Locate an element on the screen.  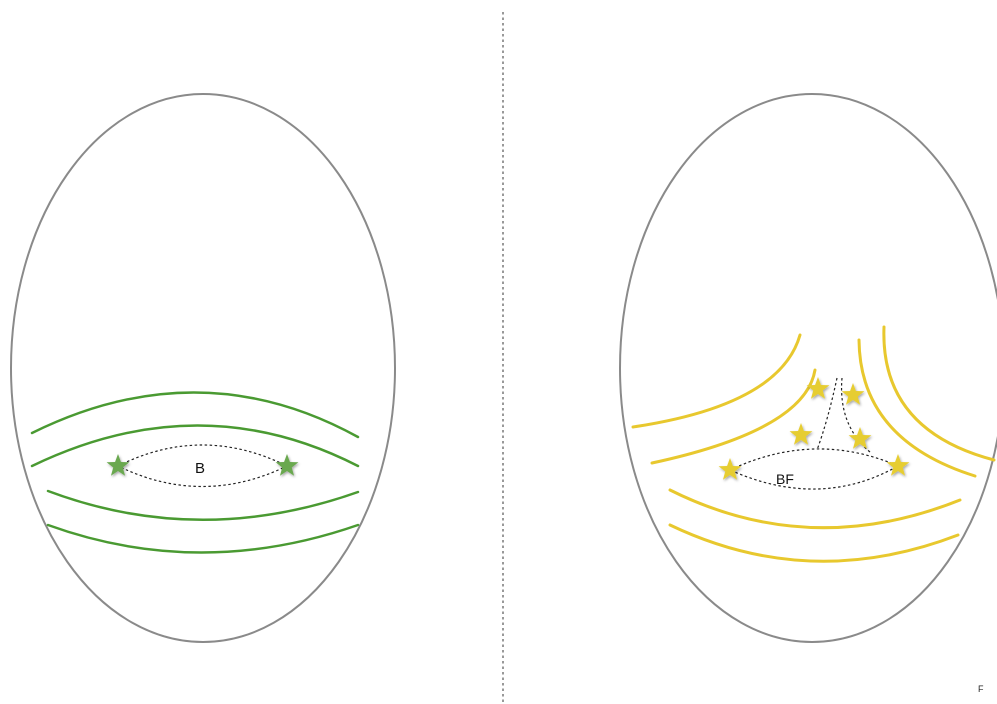
right-branch-outline-left is located at coordinates (827, 414).